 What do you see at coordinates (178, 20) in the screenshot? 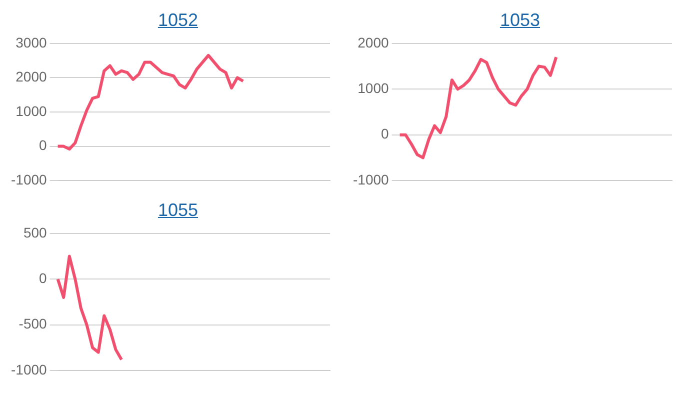
I see `chart-title: 1052` at bounding box center [178, 20].